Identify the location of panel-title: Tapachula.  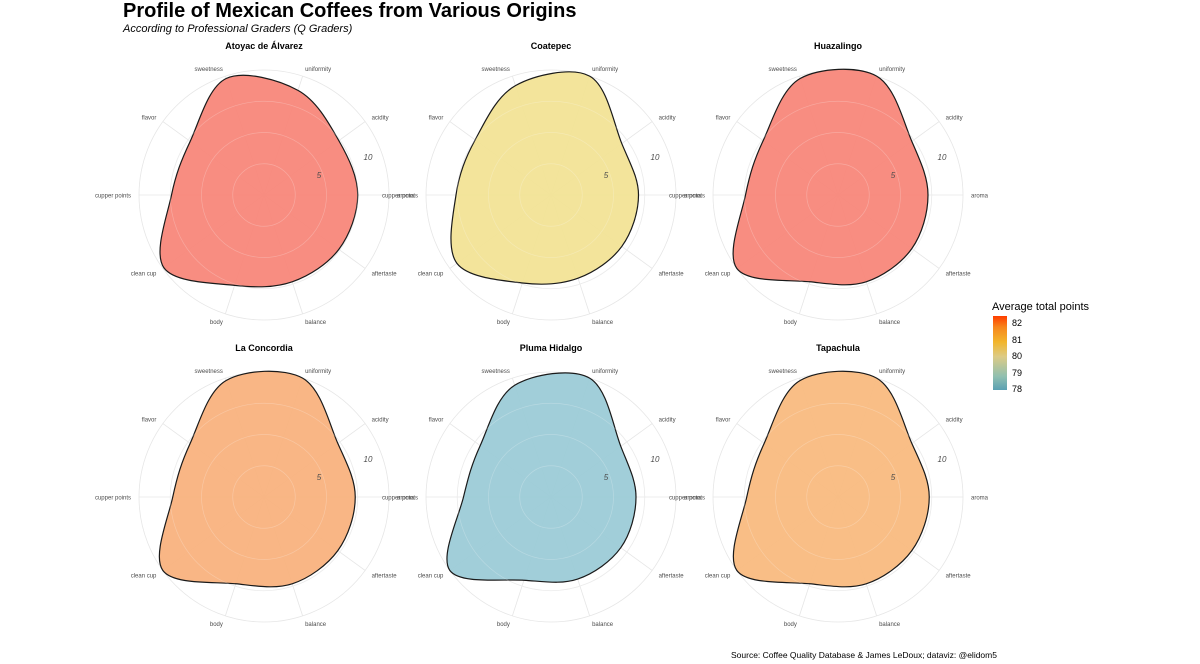
(838, 348).